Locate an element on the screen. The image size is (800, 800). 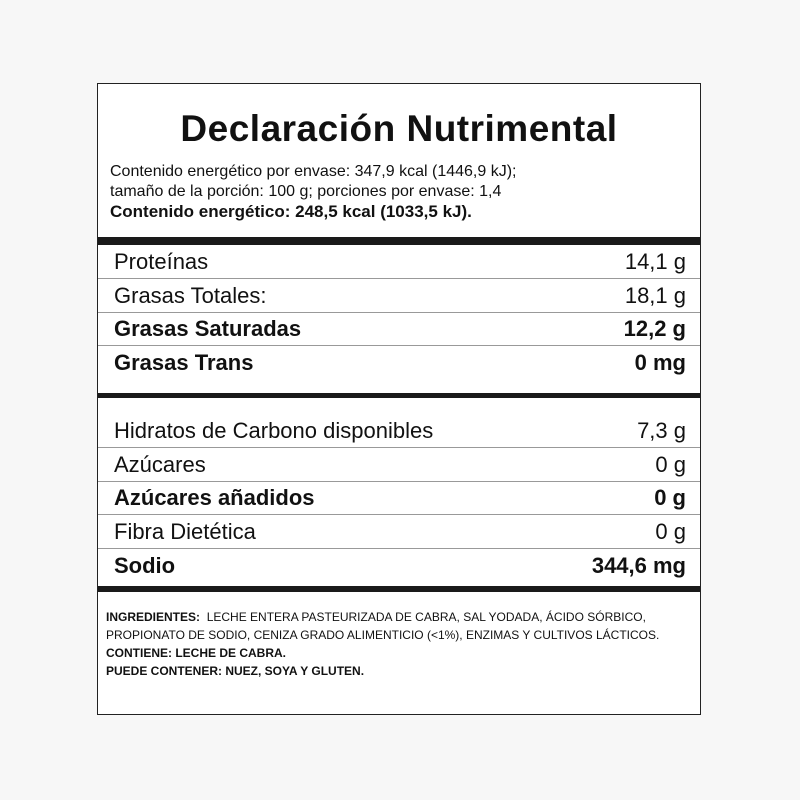
nutrient-value: 7,3 g is located at coordinates (661, 430).